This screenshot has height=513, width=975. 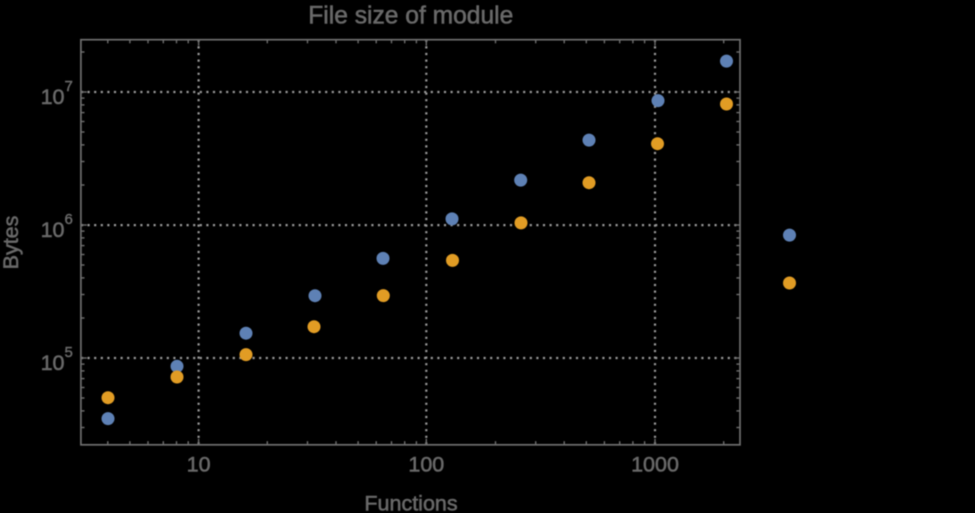 I want to click on svg-text: 6, so click(x=69, y=219).